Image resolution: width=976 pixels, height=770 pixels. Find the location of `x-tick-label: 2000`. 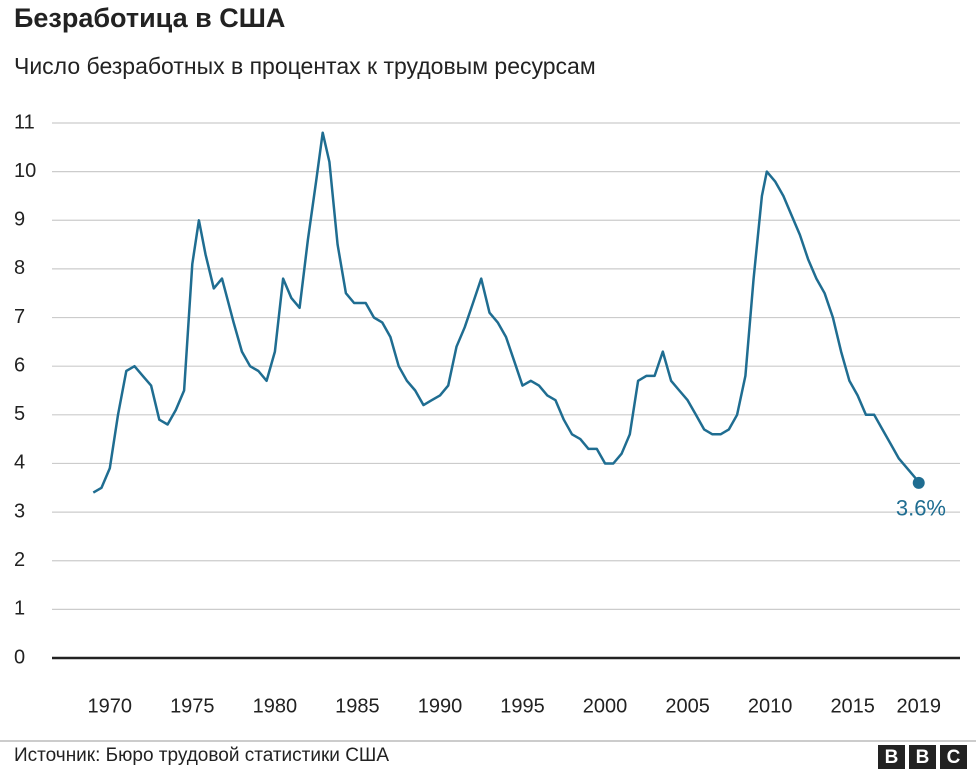

x-tick-label: 2000 is located at coordinates (605, 706).